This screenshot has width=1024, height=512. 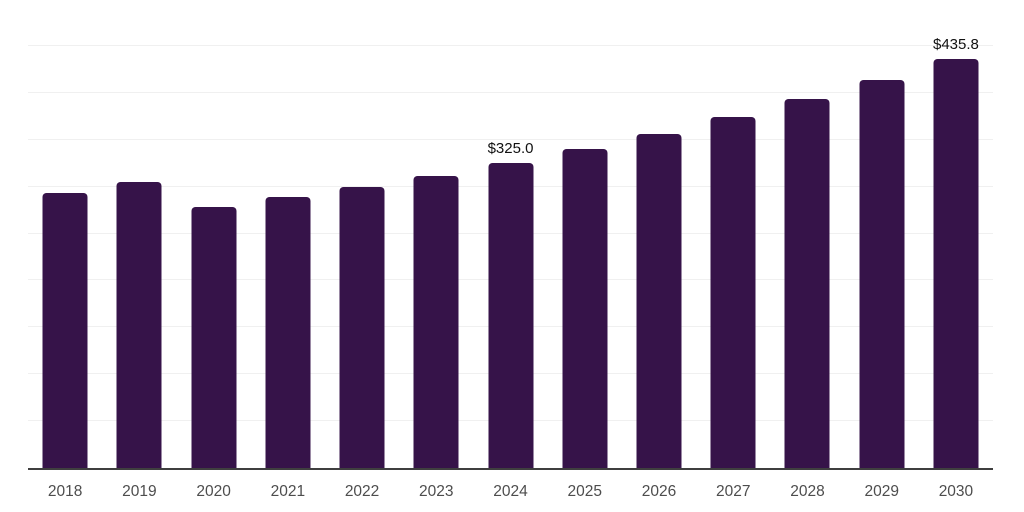 What do you see at coordinates (213, 491) in the screenshot?
I see `x-tick-label-2020: 2020` at bounding box center [213, 491].